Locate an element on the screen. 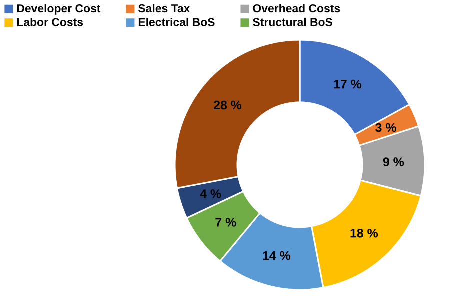  legend-label: Electrical BoS is located at coordinates (176, 22).